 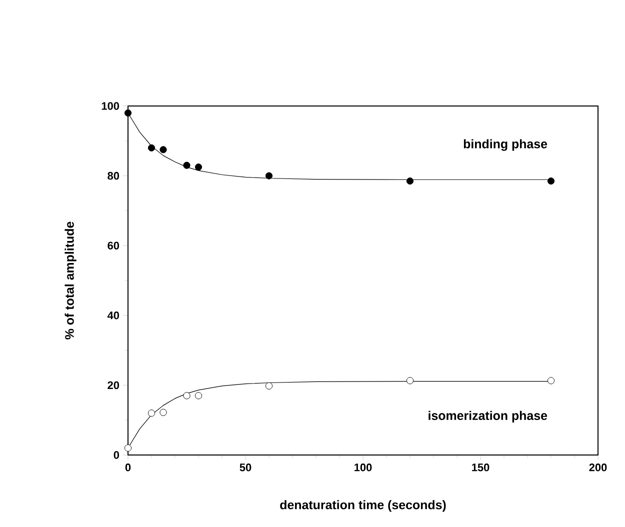 What do you see at coordinates (128, 468) in the screenshot?
I see `x-tick-label: 0` at bounding box center [128, 468].